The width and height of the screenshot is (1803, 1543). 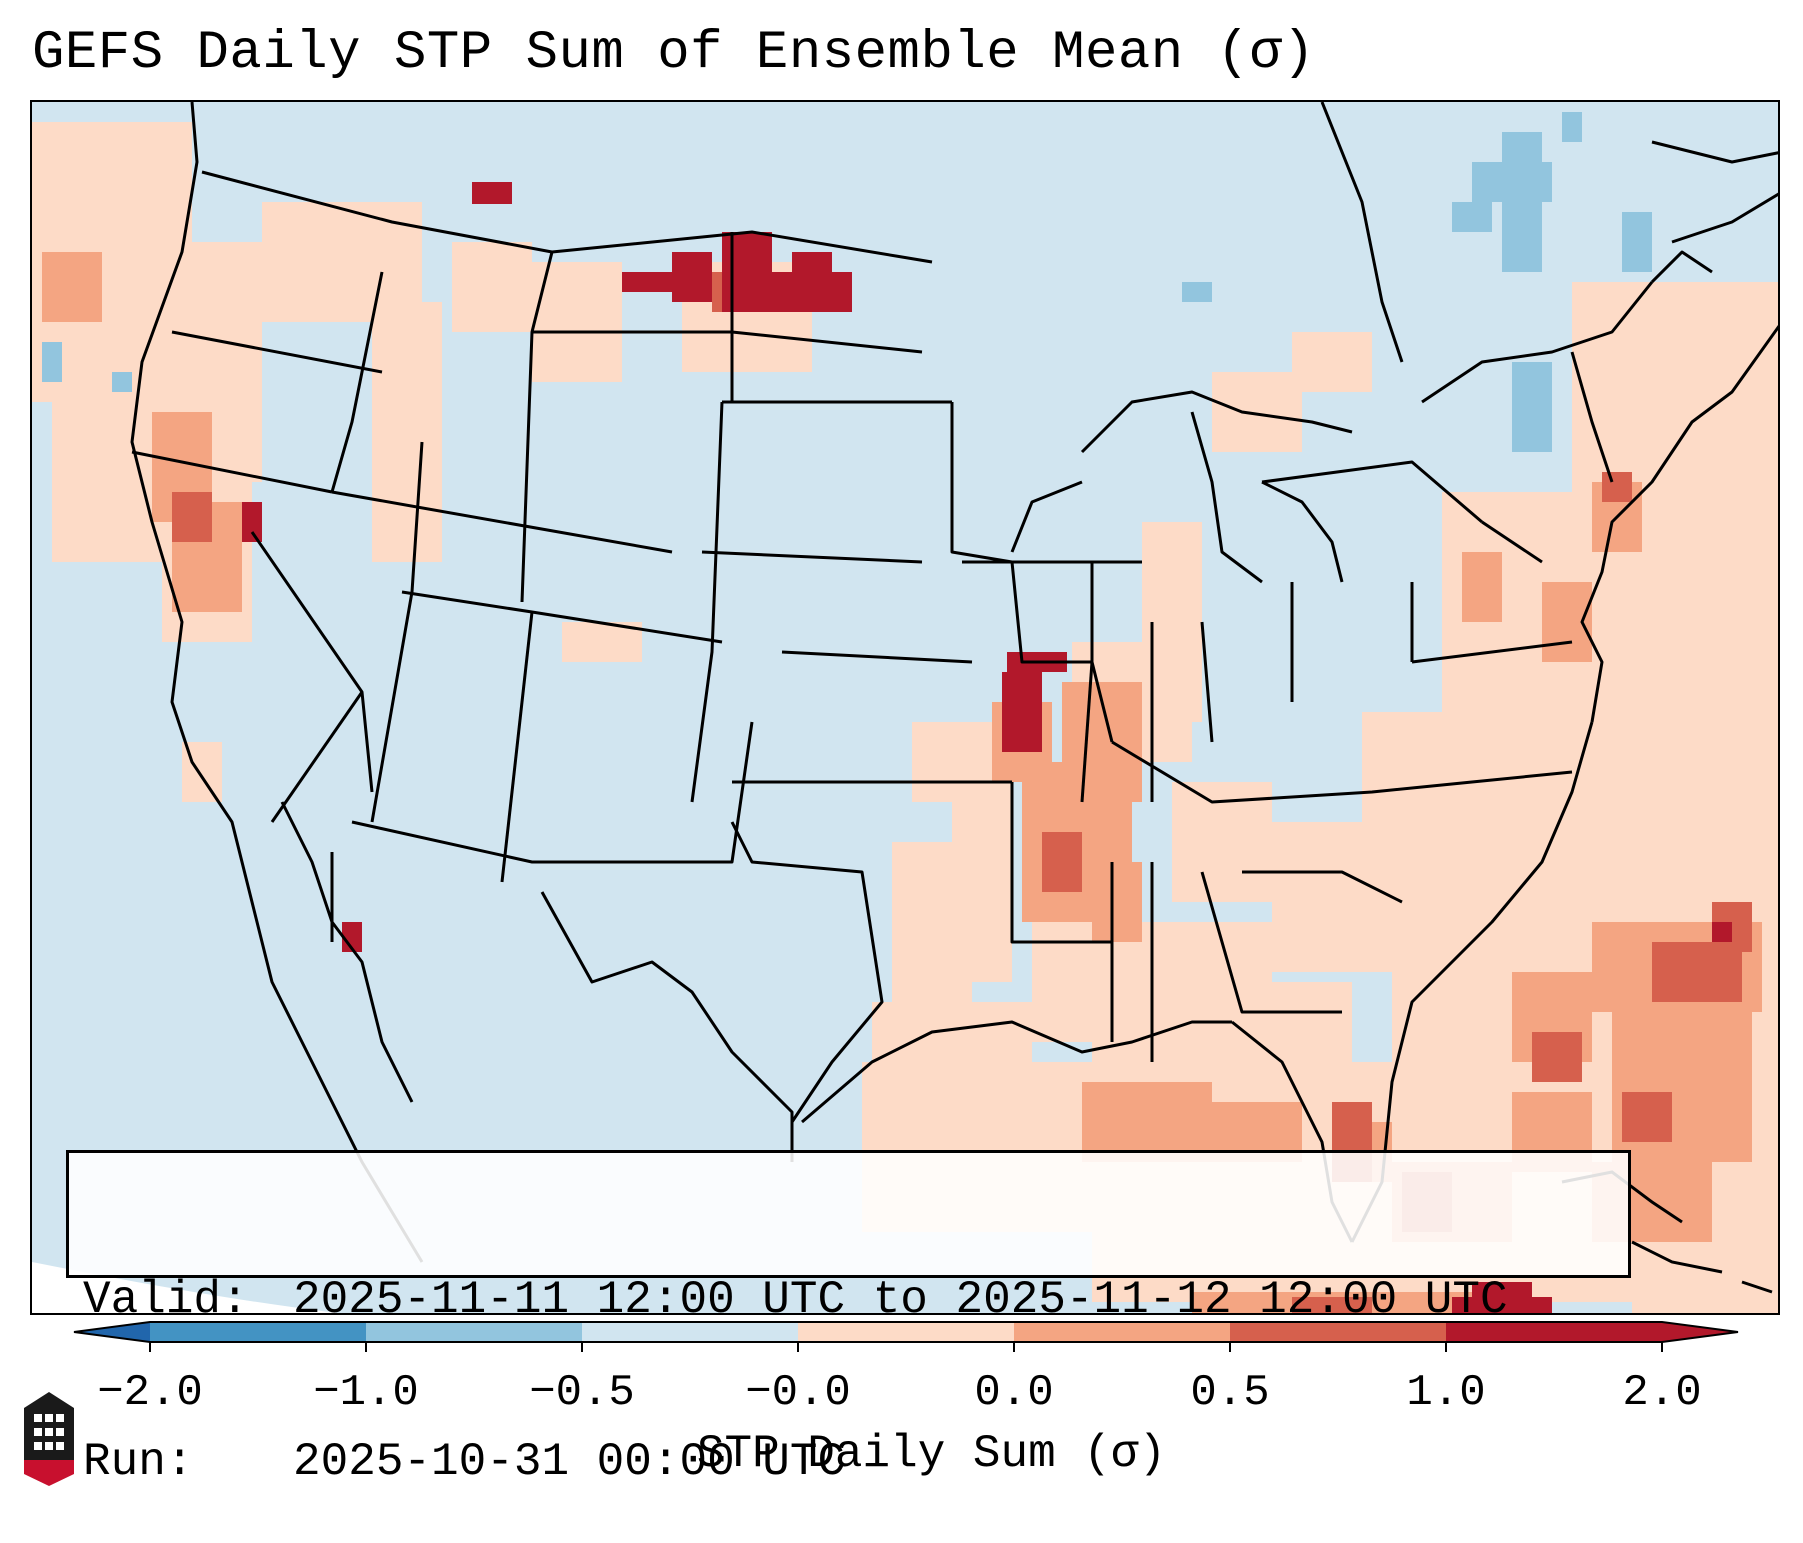 I want to click on niu-logo, so click(x=49, y=1439).